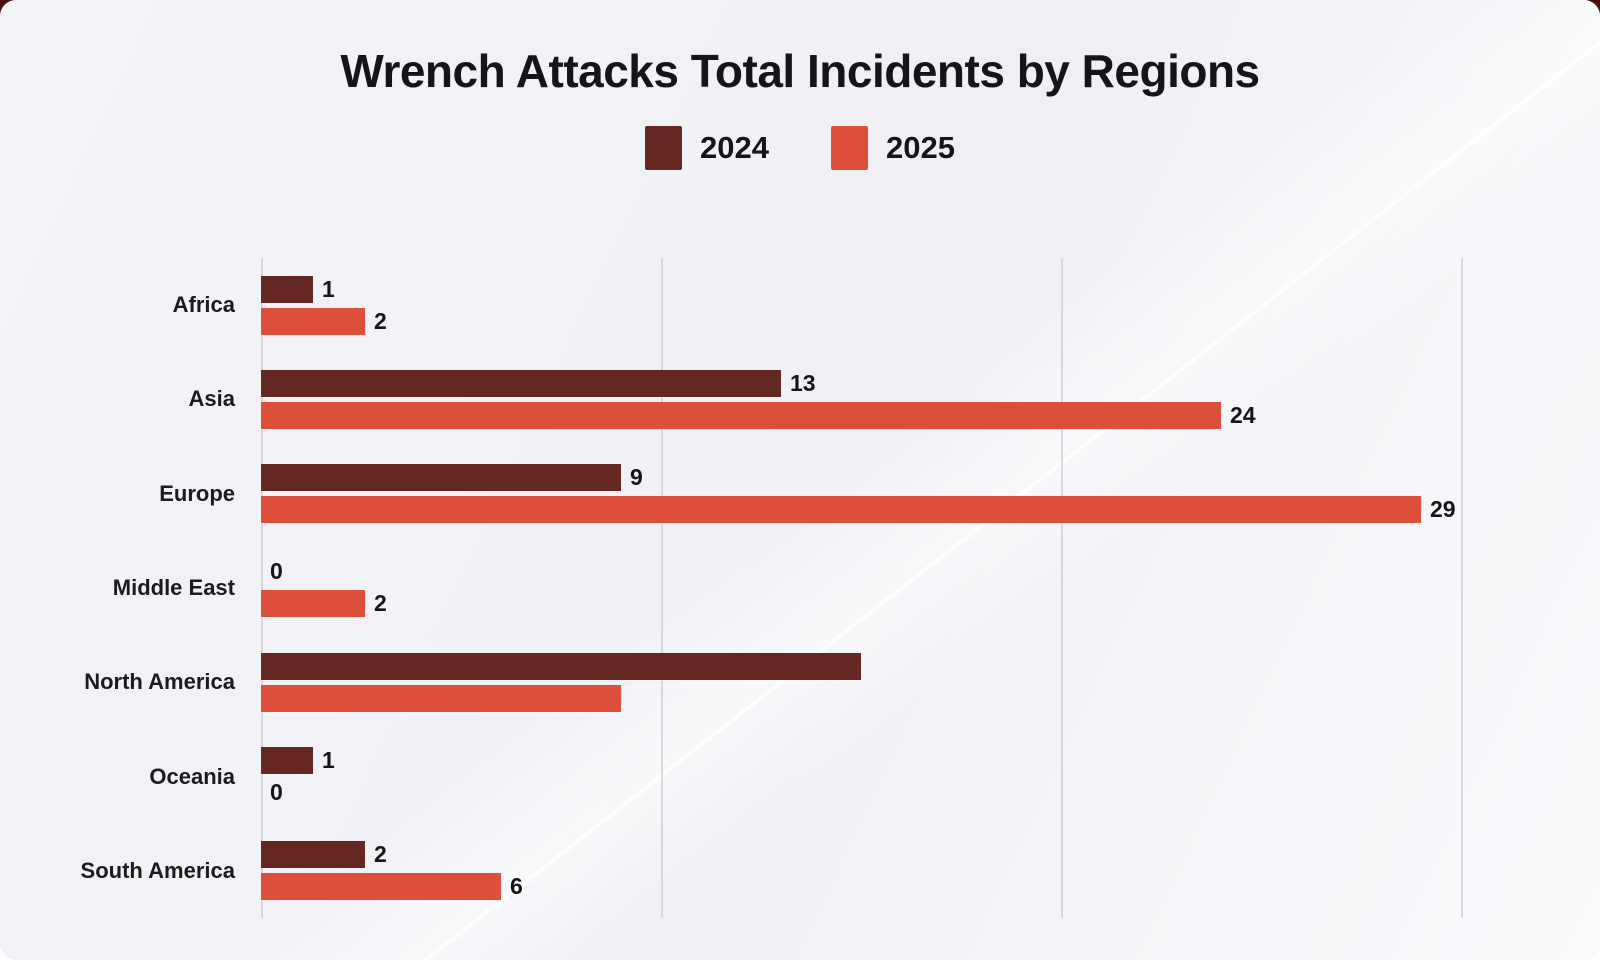 This screenshot has height=960, width=1600. I want to click on bar-line-2025, so click(881, 698).